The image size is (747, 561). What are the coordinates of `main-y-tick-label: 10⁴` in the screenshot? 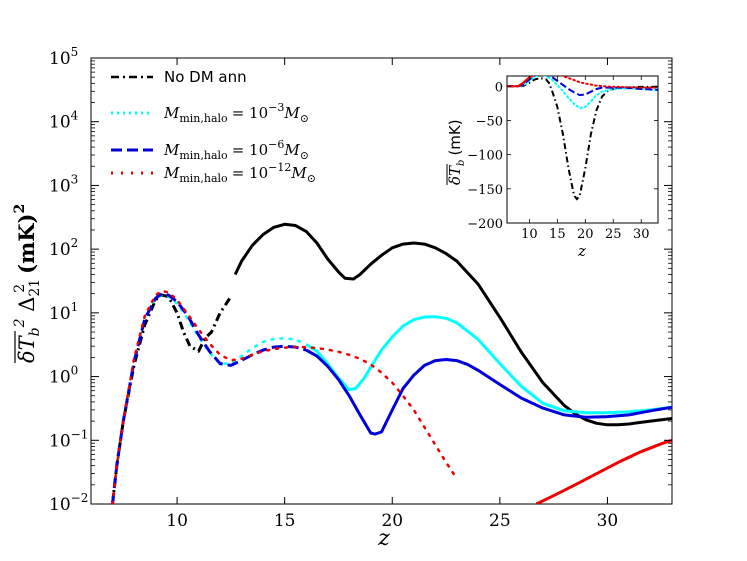 It's located at (64, 121).